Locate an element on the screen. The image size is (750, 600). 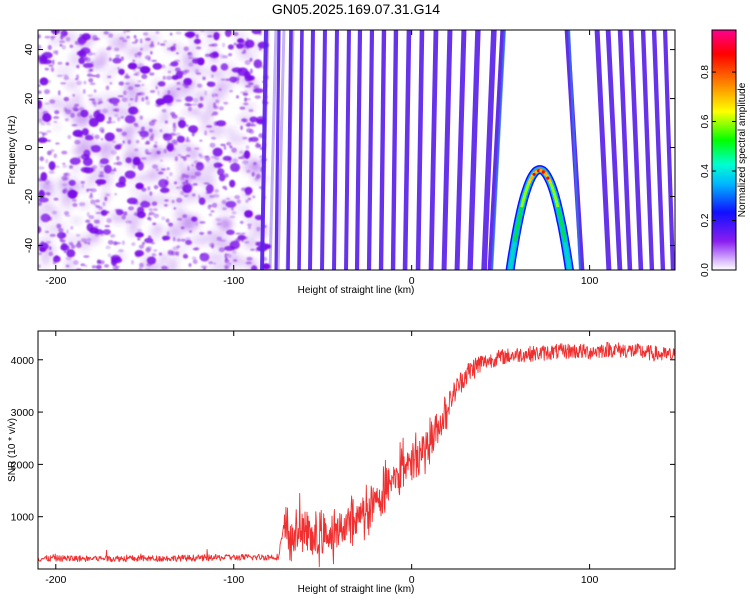
colorbar-tick-label: 0.2 is located at coordinates (705, 220).